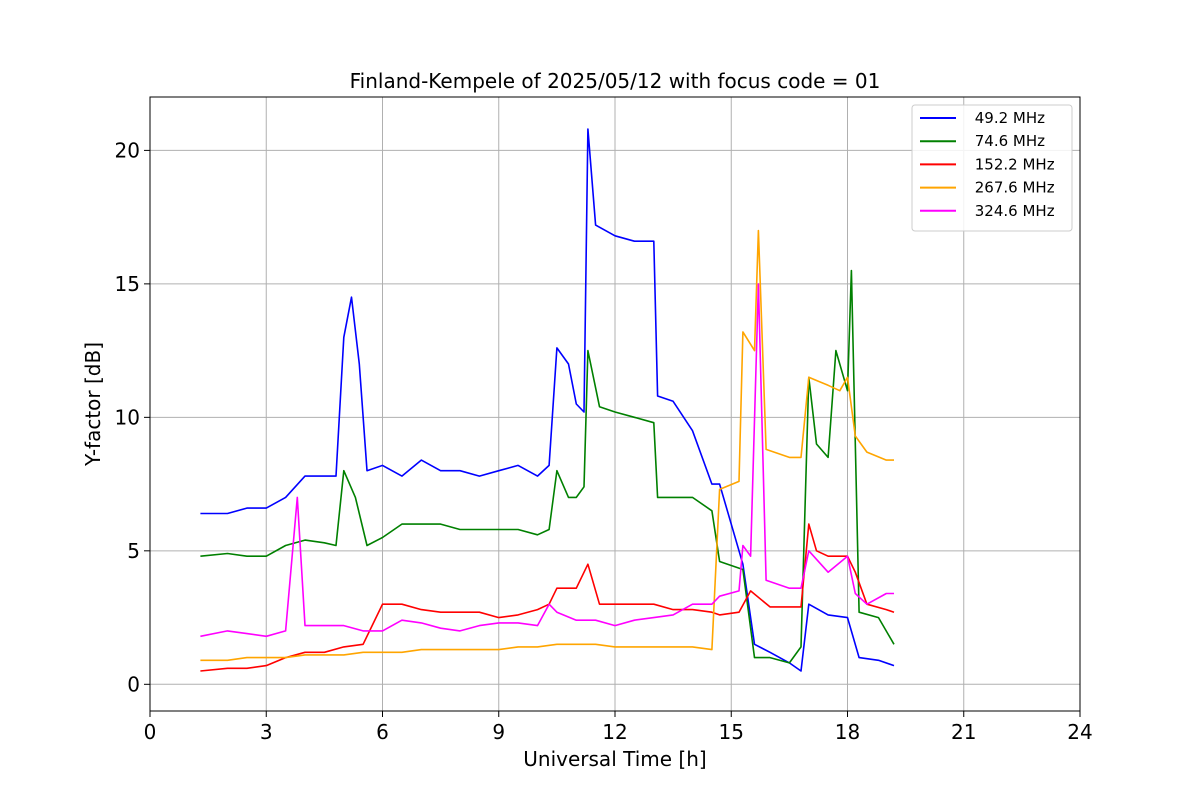  Describe the element at coordinates (382, 732) in the screenshot. I see `x-tick-label: 6` at that location.